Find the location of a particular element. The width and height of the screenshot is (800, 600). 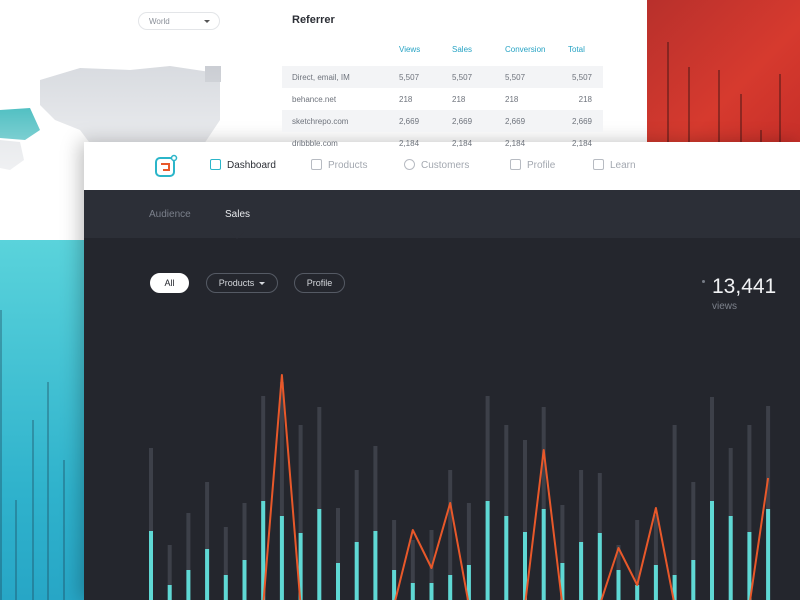

cell: 2,669 is located at coordinates (581, 121).